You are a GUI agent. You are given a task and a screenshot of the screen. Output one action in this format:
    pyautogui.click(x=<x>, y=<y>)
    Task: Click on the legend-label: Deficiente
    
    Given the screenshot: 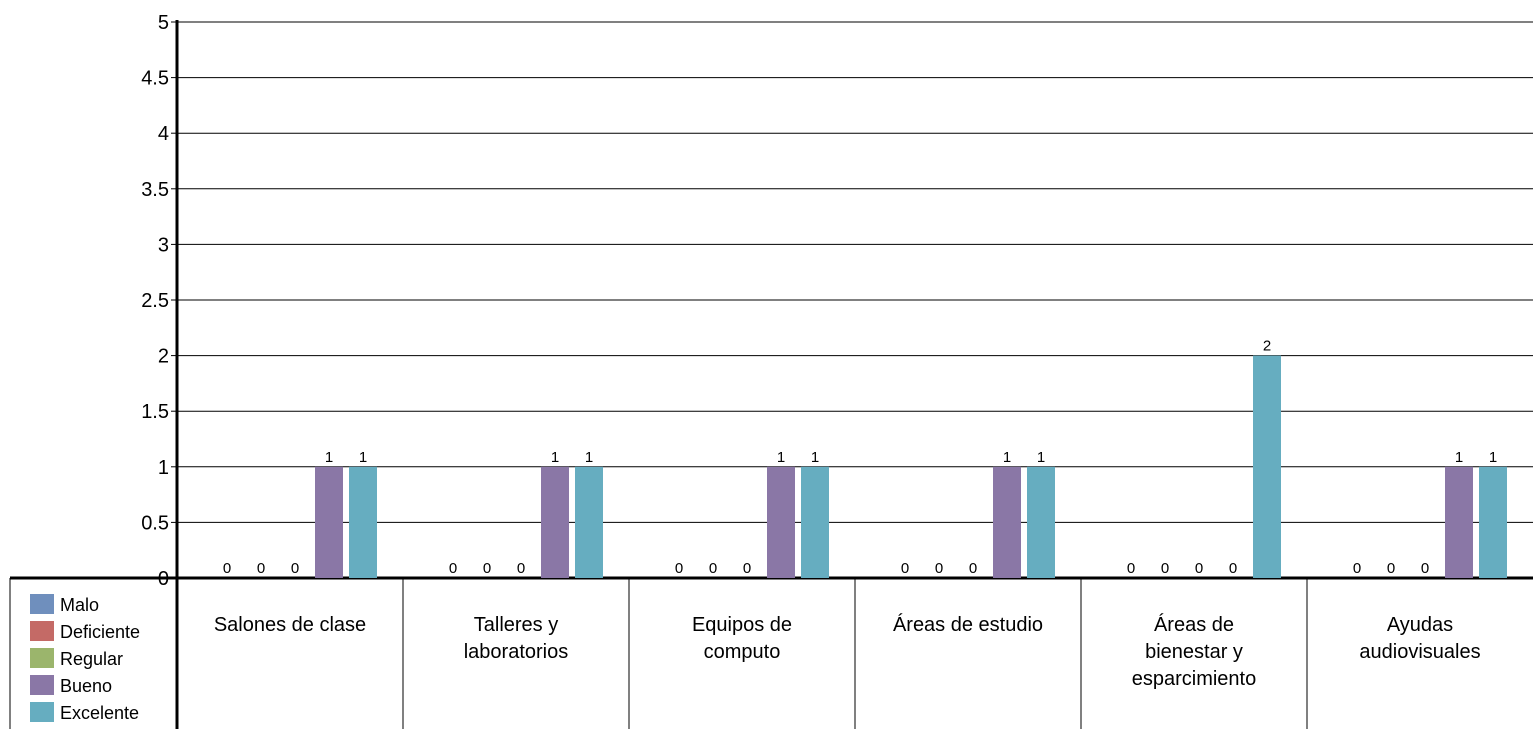 What is the action you would take?
    pyautogui.click(x=100, y=632)
    